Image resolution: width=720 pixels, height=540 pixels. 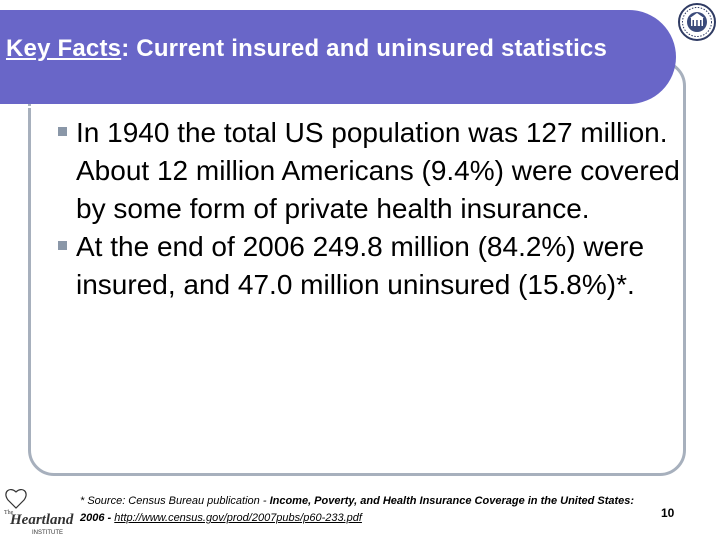 I want to click on title-underline, so click(x=320, y=107).